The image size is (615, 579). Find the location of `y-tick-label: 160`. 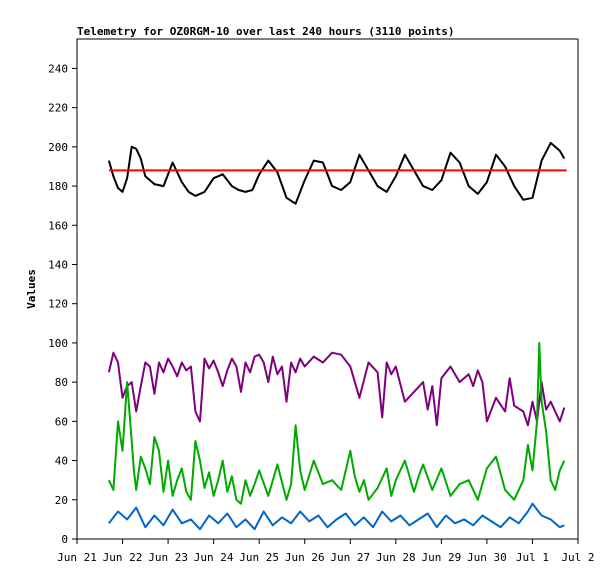

y-tick-label: 160 is located at coordinates (58, 225).